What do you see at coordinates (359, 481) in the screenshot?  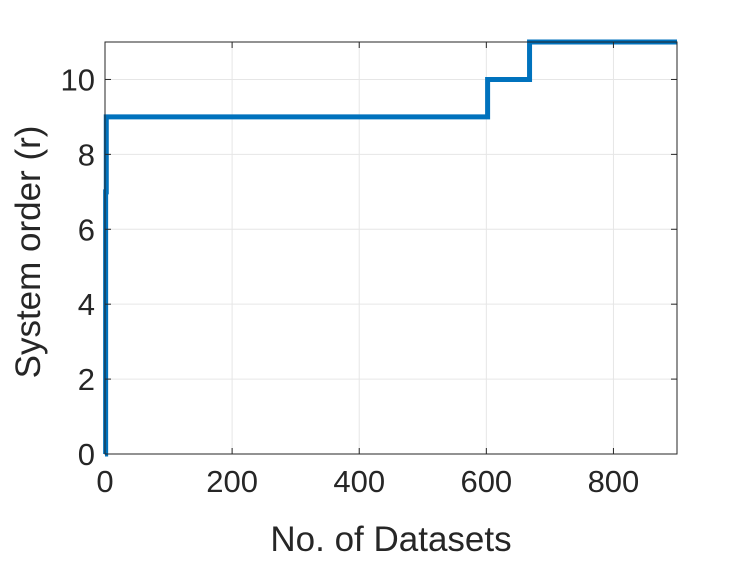 I see `x-tick-label-2: 400` at bounding box center [359, 481].